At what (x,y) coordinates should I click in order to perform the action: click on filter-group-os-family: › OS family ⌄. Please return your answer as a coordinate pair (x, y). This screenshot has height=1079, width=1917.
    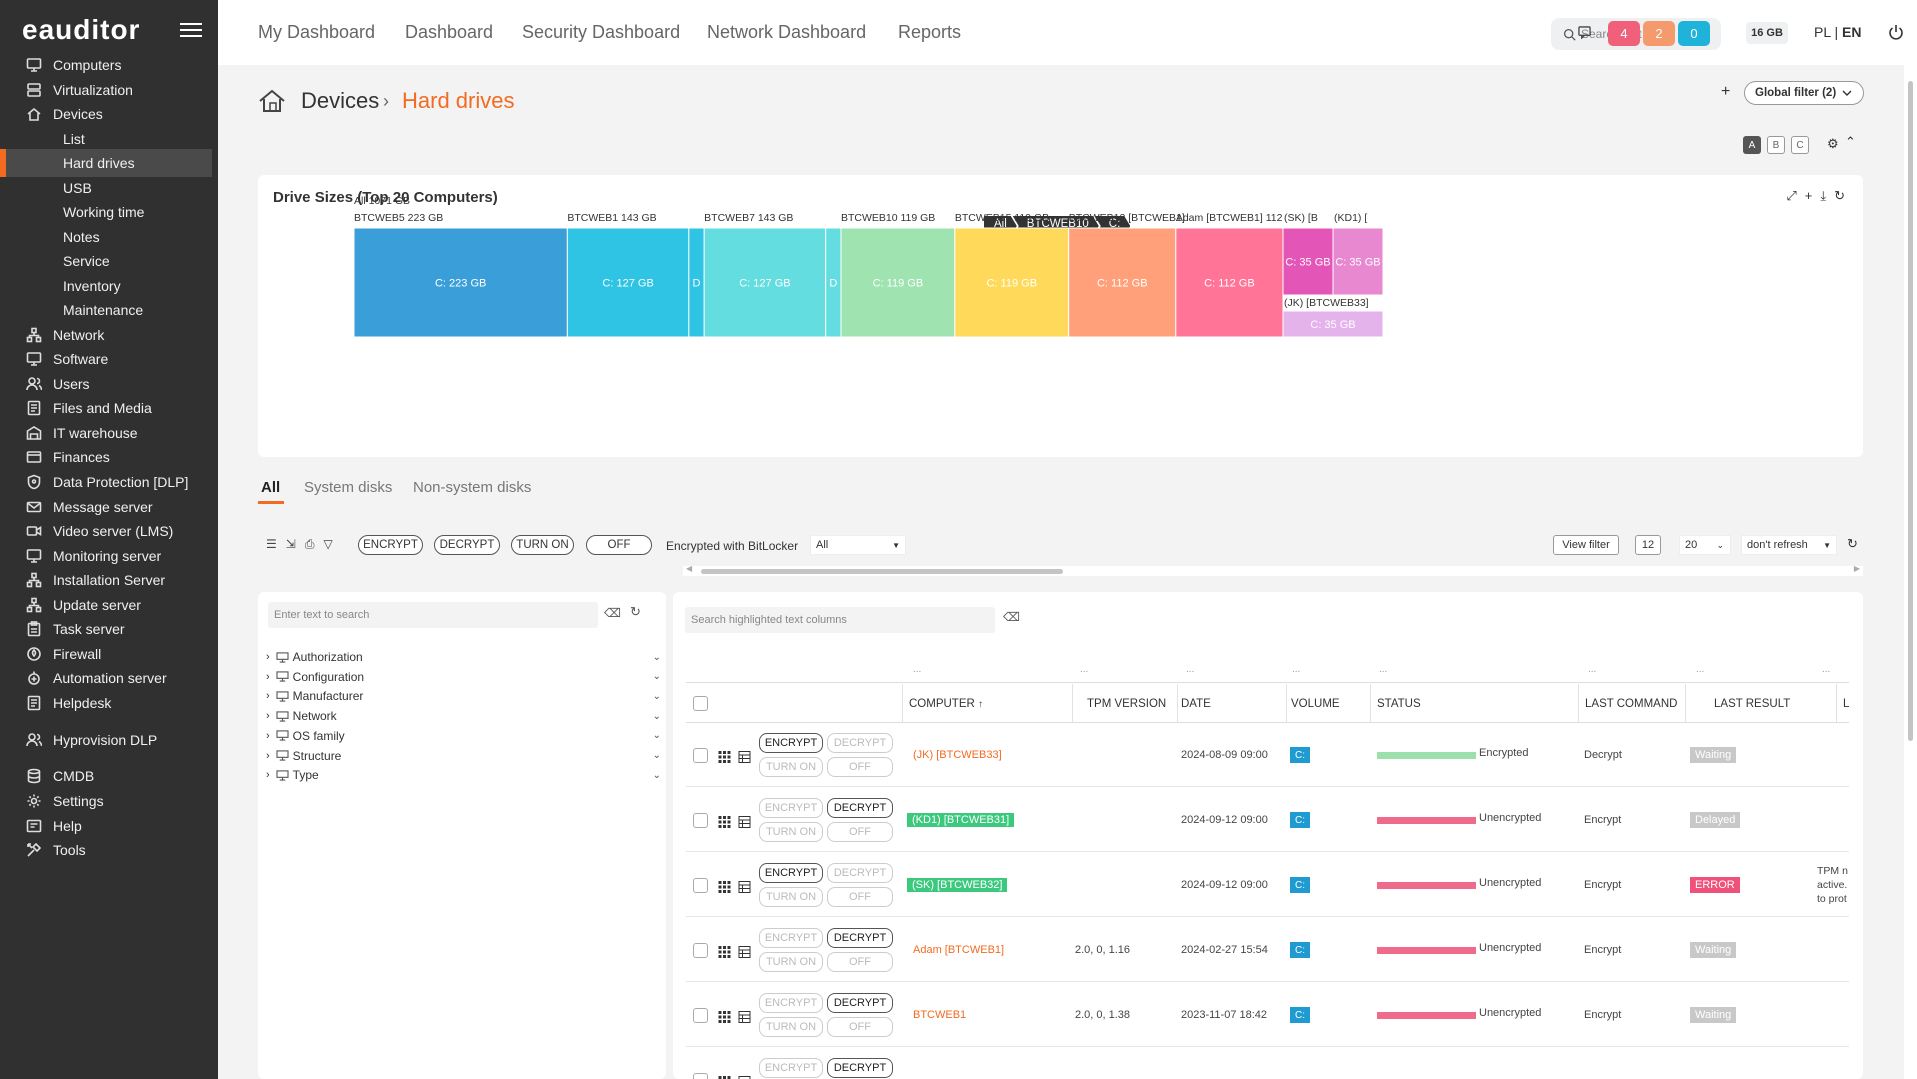
    Looking at the image, I should click on (463, 736).